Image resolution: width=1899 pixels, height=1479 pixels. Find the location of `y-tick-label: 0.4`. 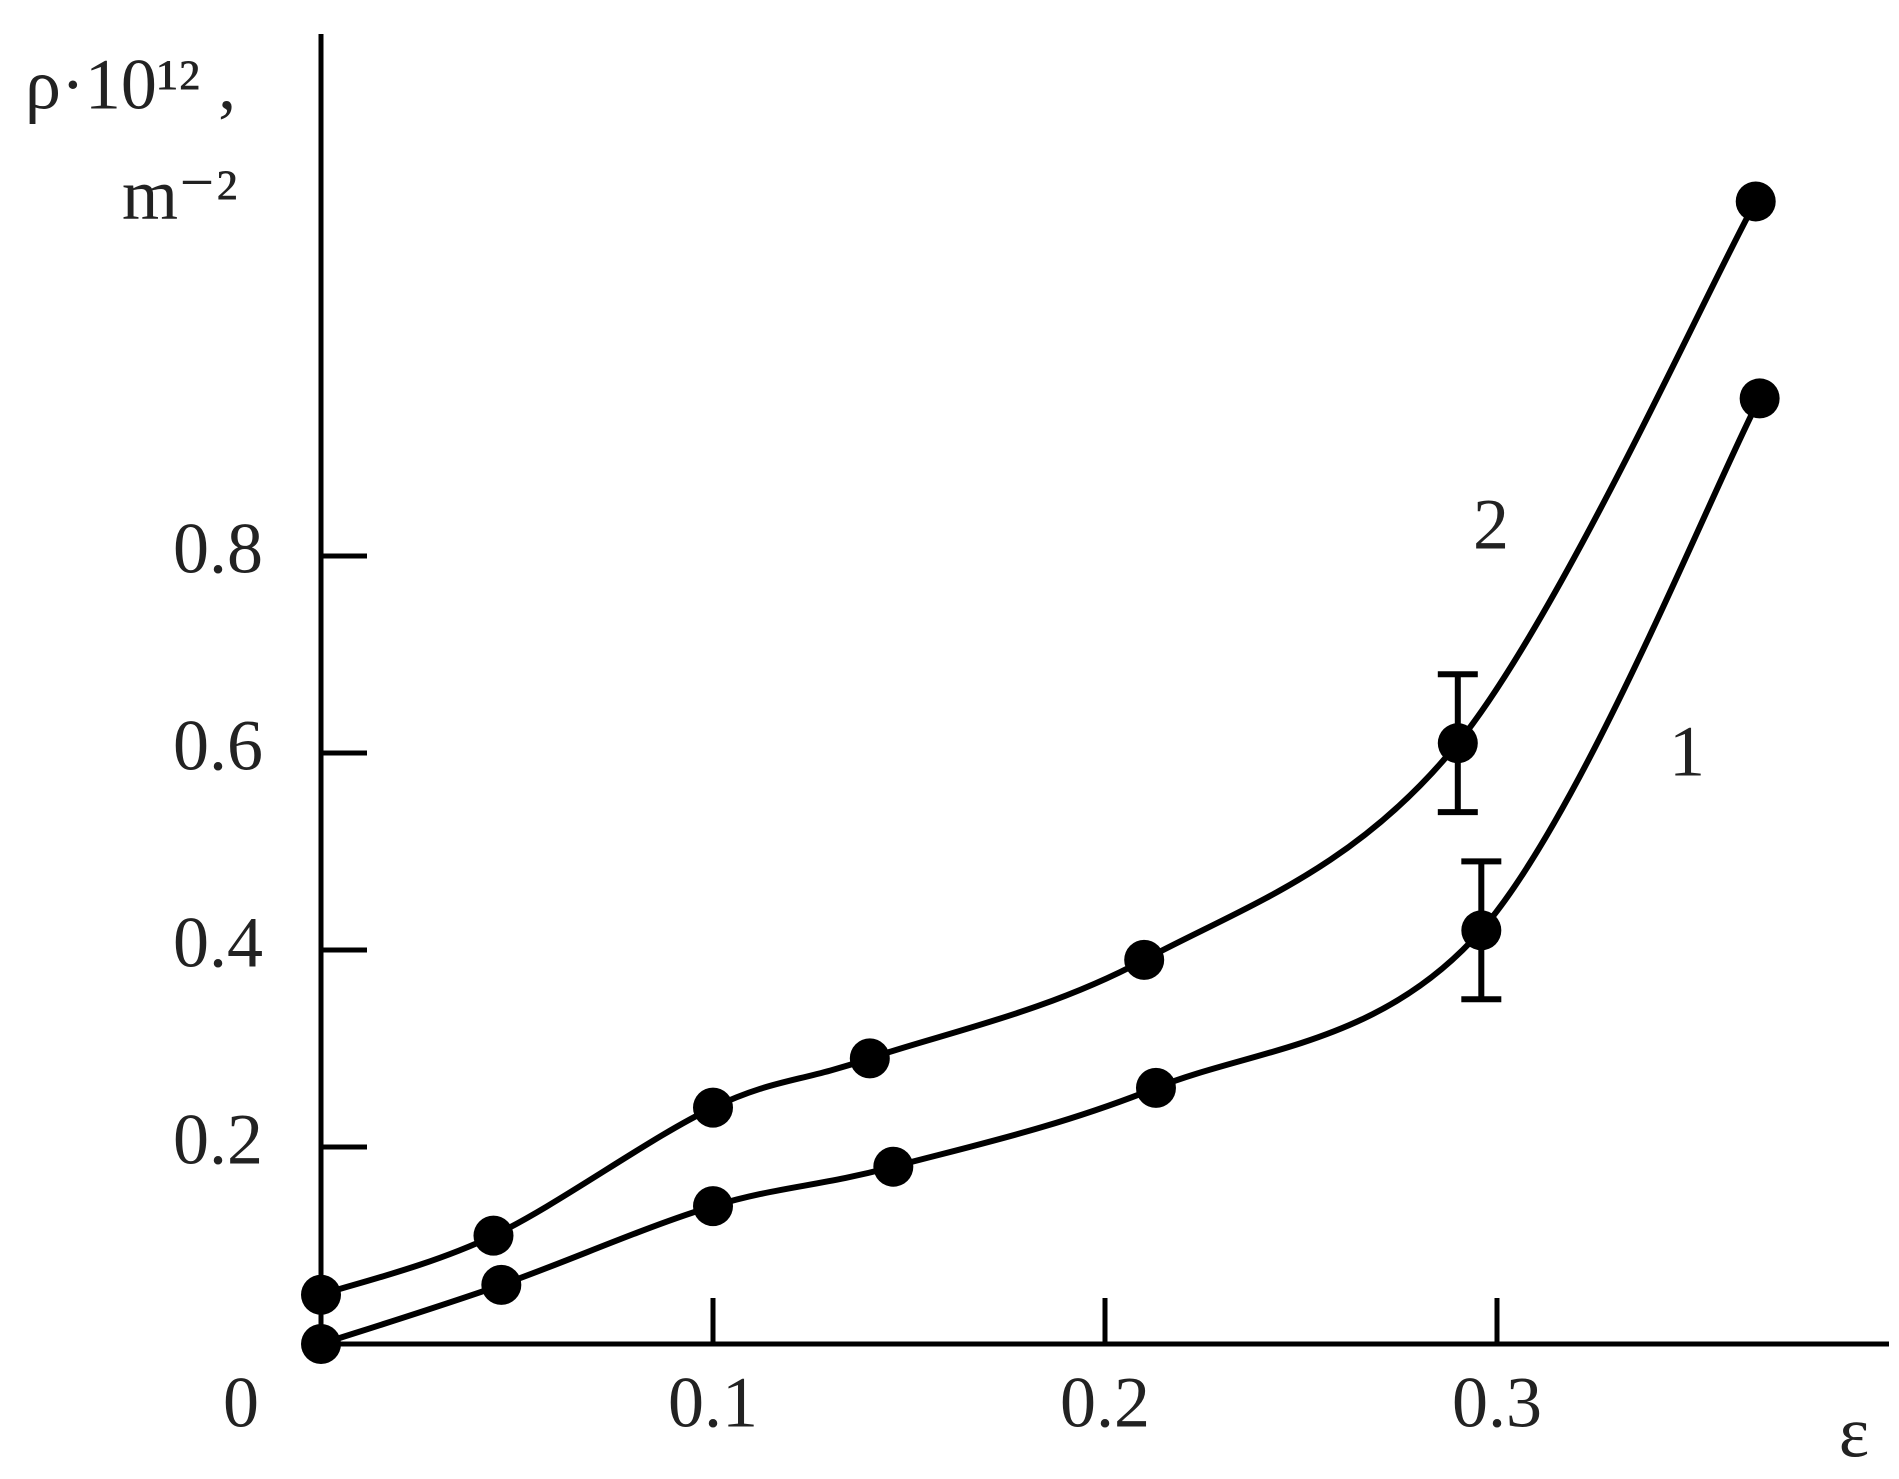

y-tick-label: 0.4 is located at coordinates (218, 943).